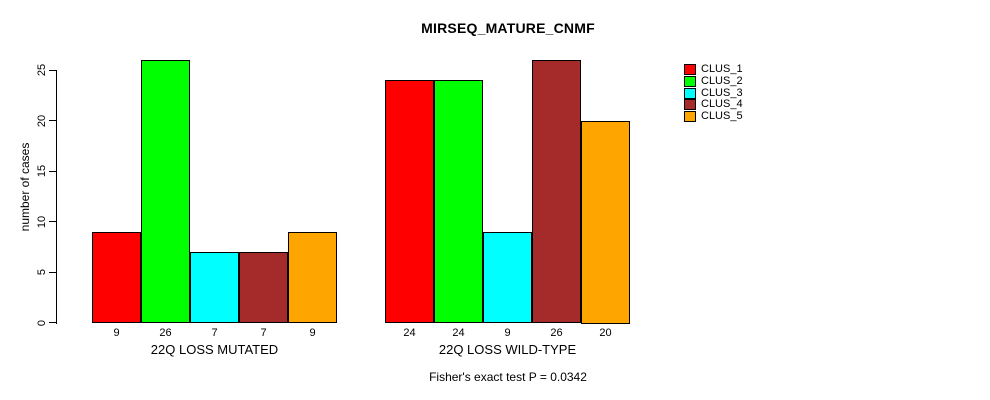  I want to click on y-tick-label: 0, so click(42, 322).